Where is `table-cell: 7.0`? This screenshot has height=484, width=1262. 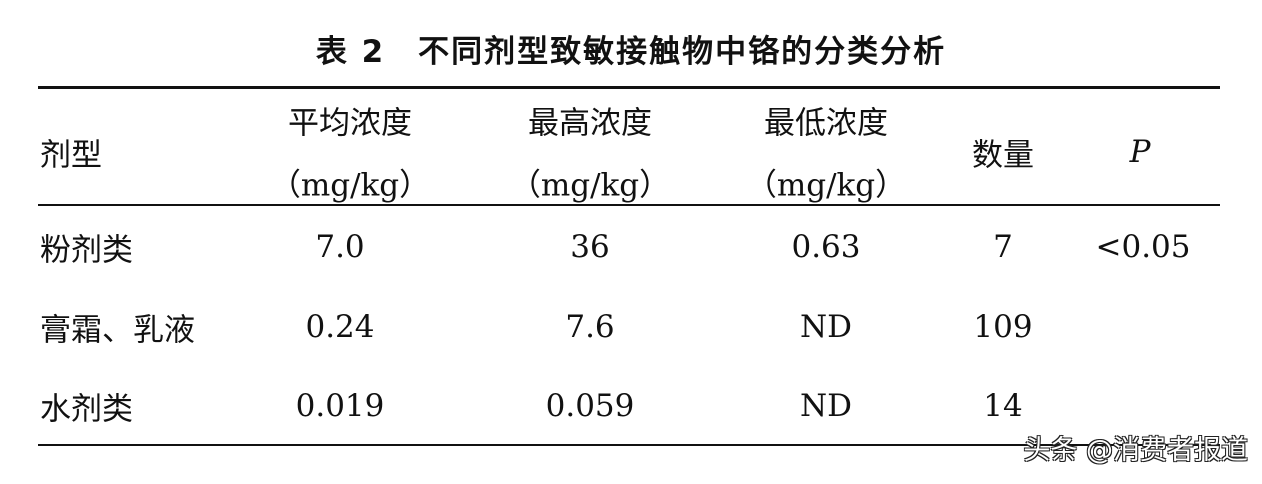
table-cell: 7.0 is located at coordinates (340, 247).